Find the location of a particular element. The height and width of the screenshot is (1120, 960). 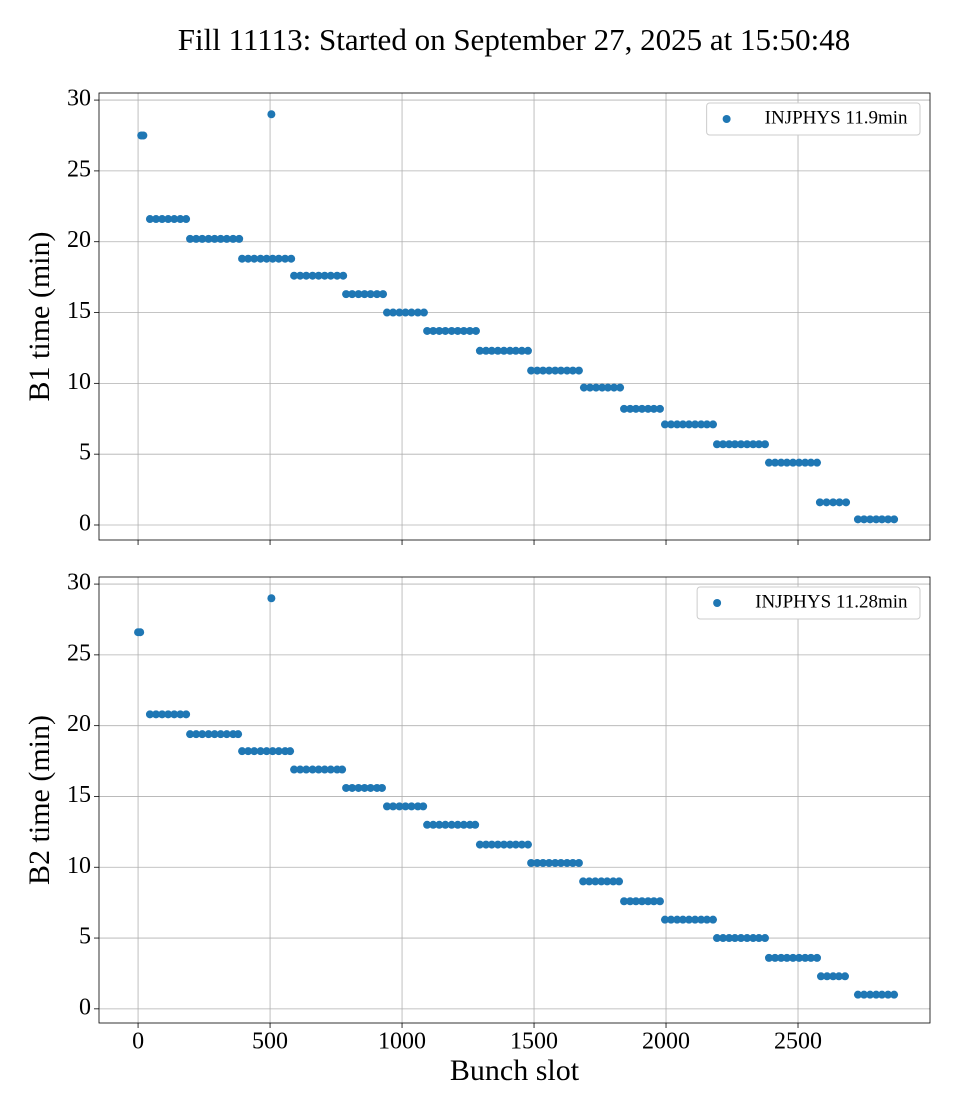

y-tick-label: 0 is located at coordinates (85, 1007).